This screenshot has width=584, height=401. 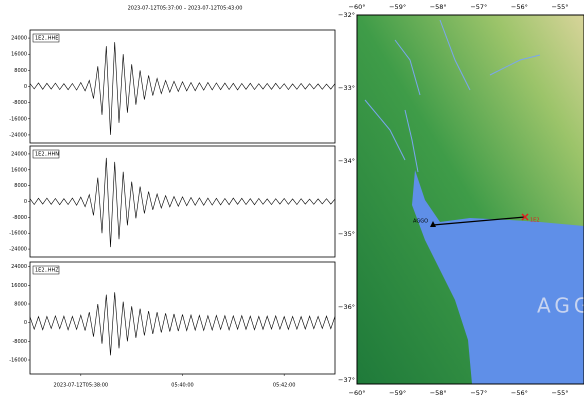 I want to click on map-y-label: −32°, so click(x=346, y=15).